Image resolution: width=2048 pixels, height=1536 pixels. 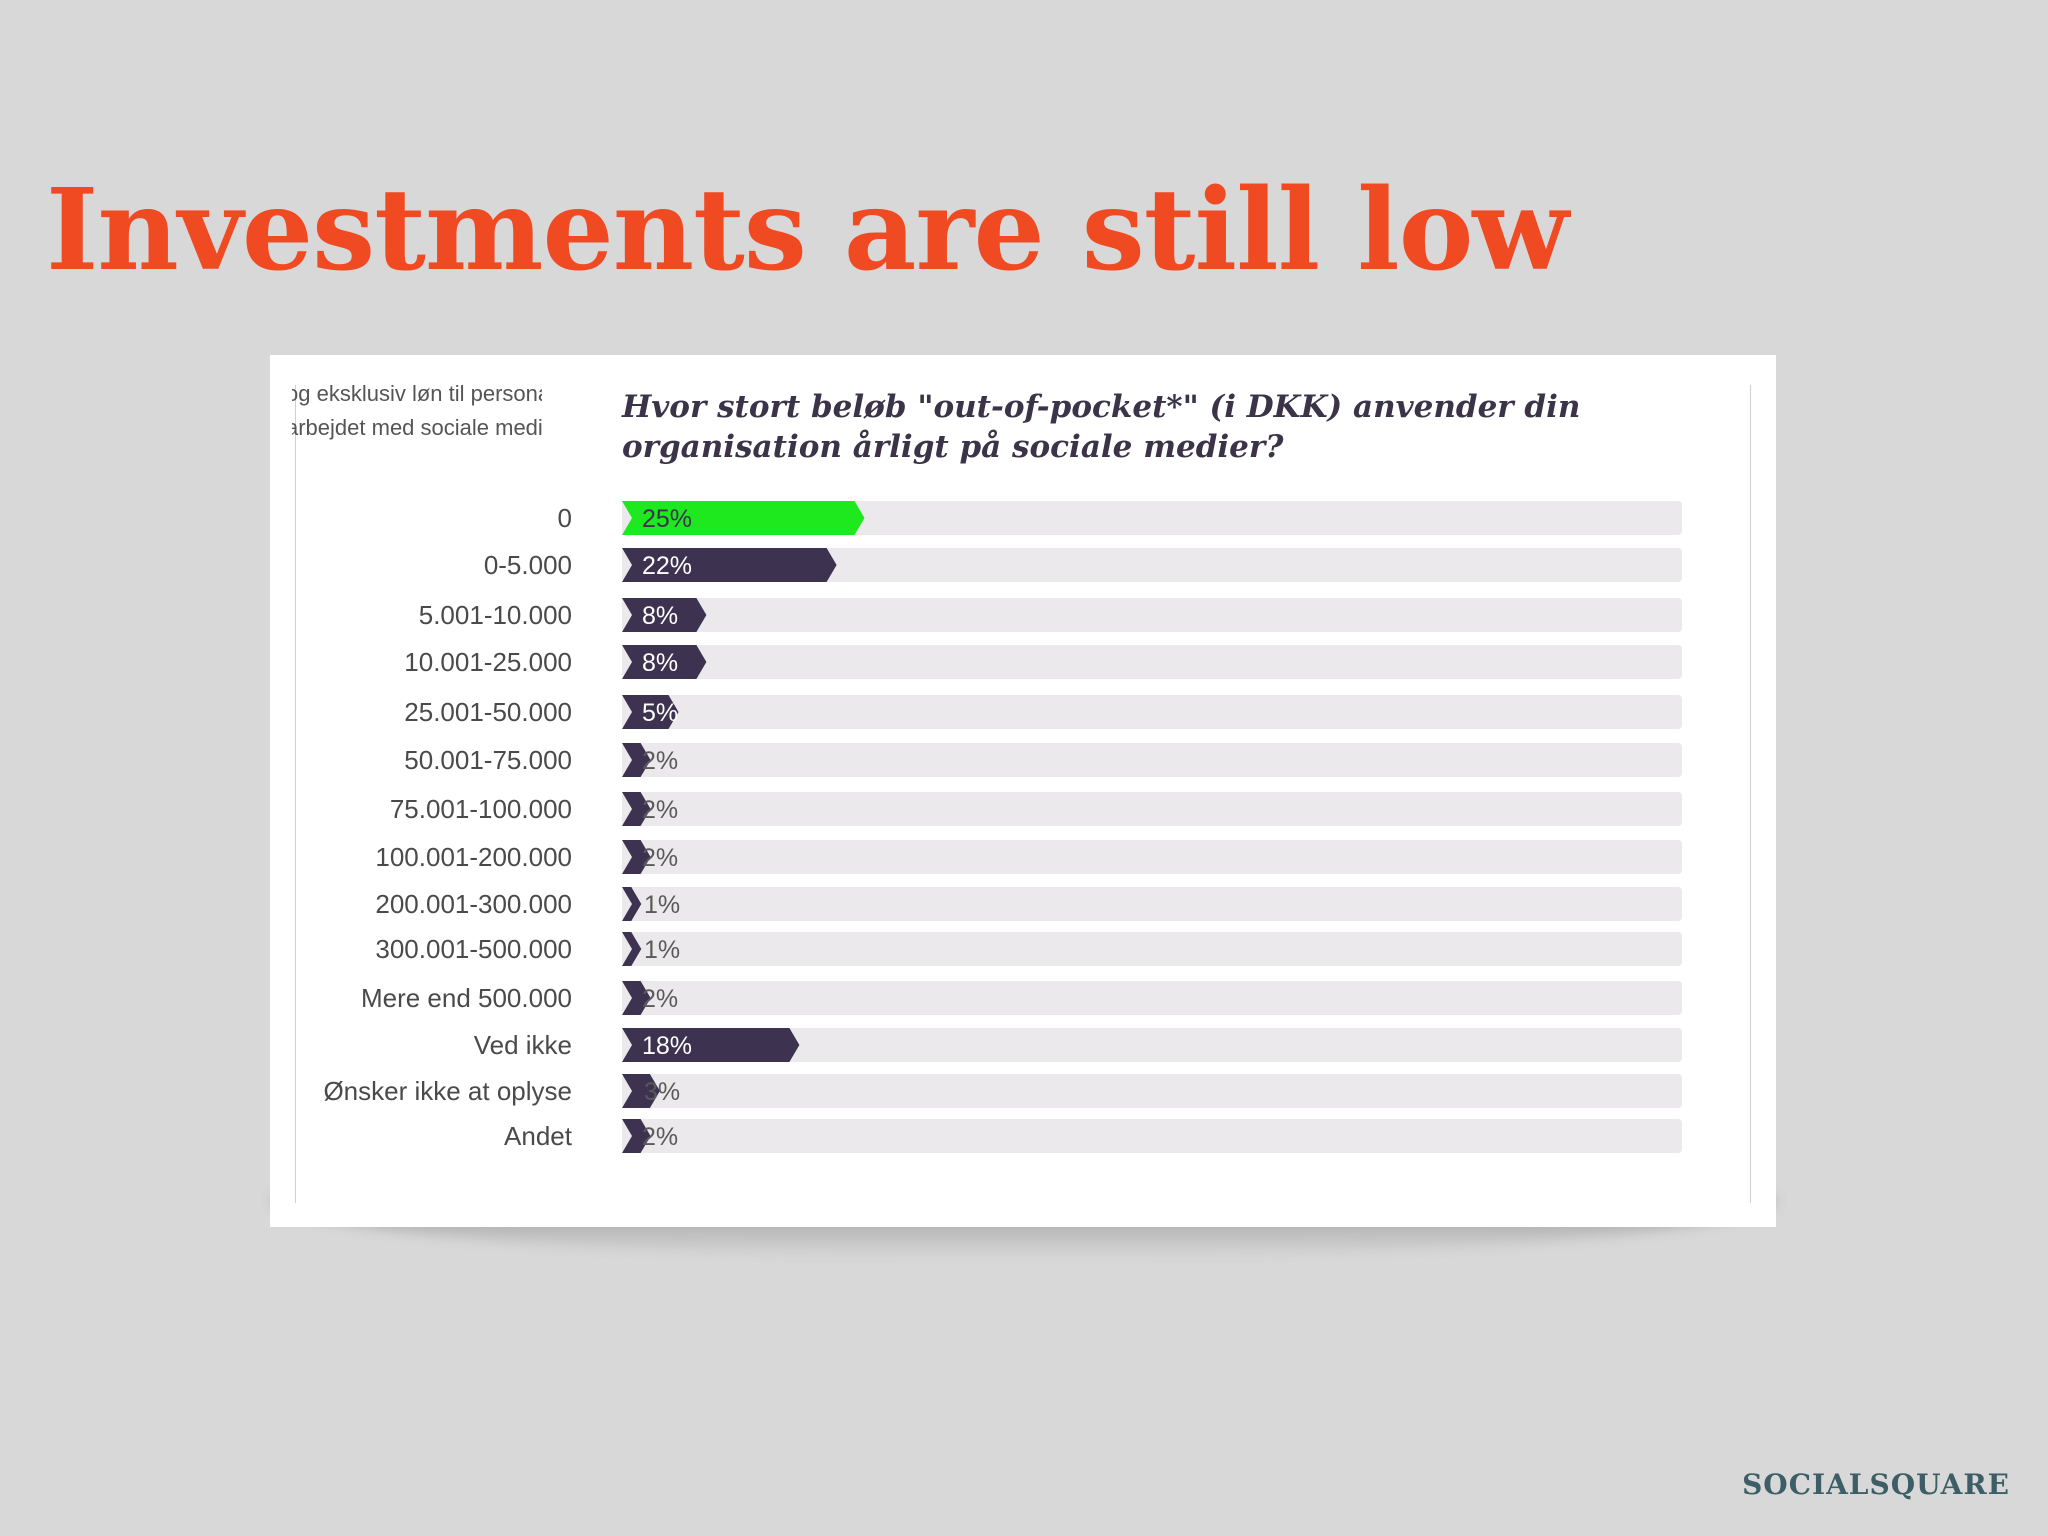 What do you see at coordinates (662, 1092) in the screenshot?
I see `value-label: 3%` at bounding box center [662, 1092].